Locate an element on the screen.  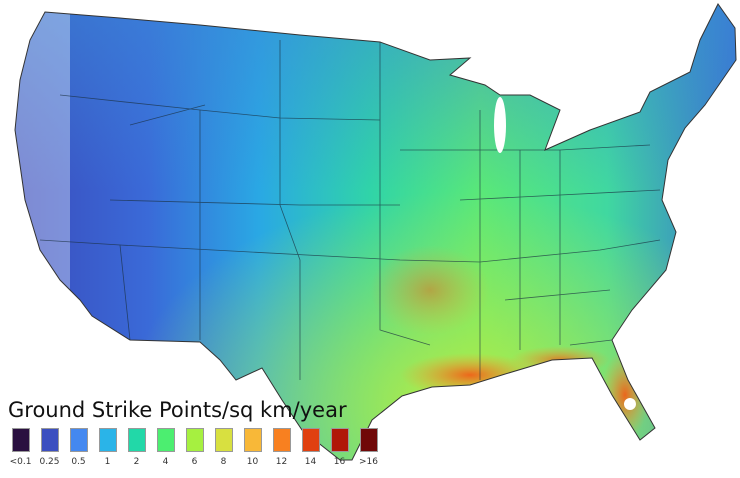
legend-item: 6 is located at coordinates (194, 447).